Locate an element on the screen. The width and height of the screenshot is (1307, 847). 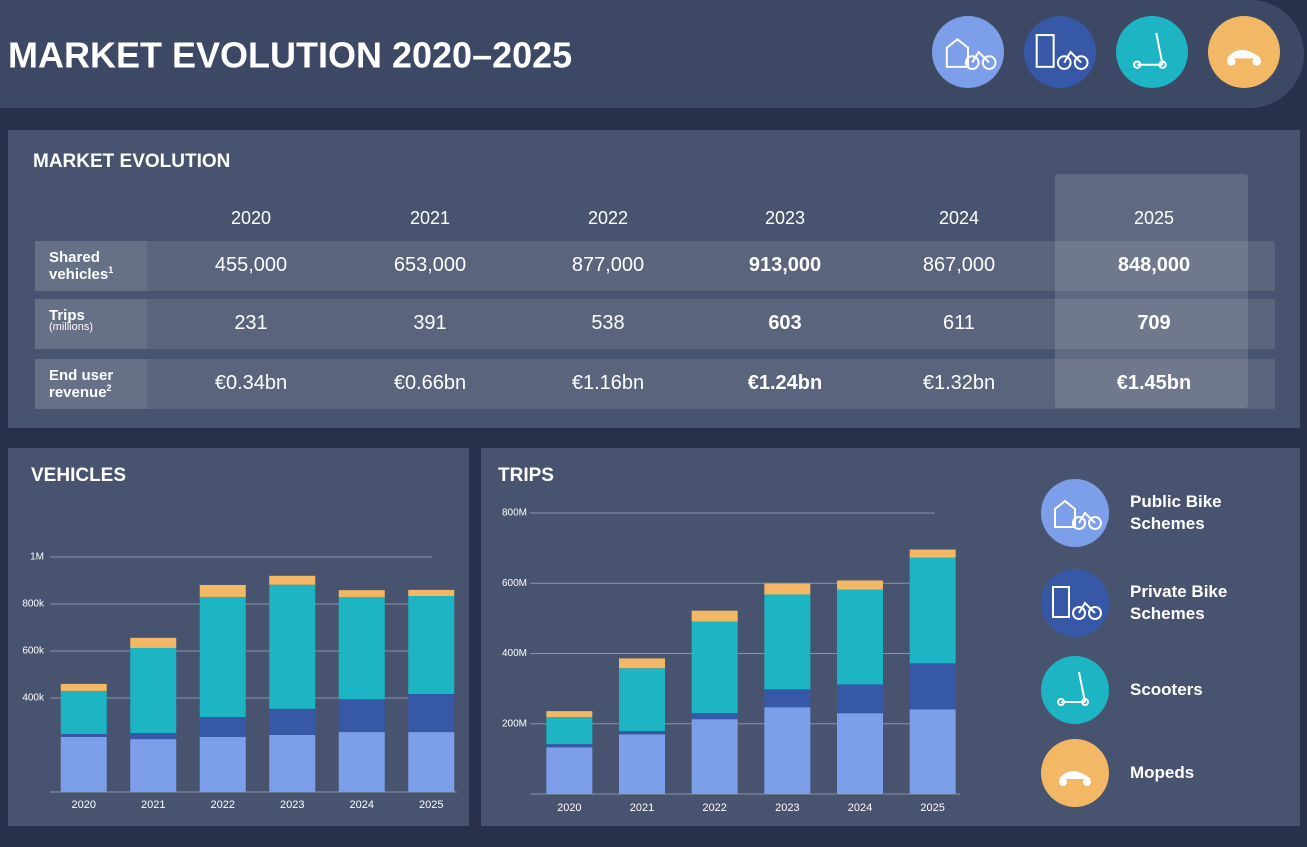
icon-moped is located at coordinates (1244, 54).